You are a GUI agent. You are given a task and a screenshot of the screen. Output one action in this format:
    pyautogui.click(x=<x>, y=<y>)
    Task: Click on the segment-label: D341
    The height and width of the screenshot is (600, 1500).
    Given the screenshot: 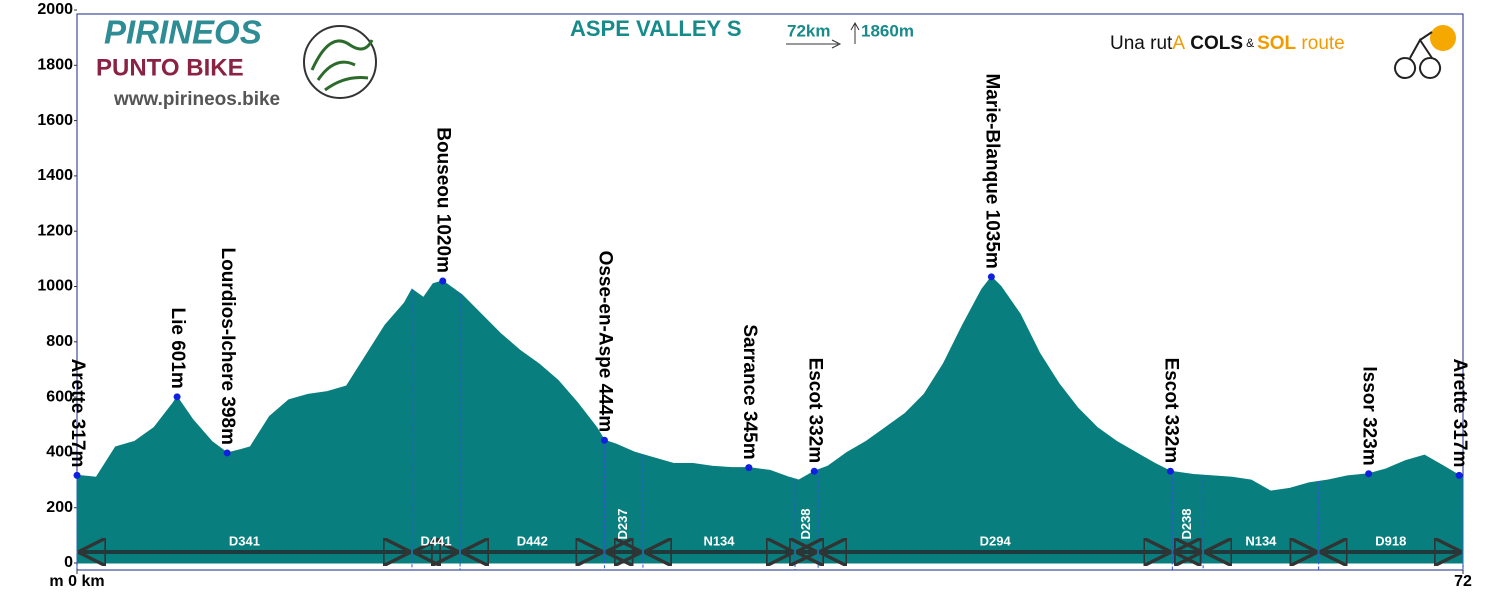 What is the action you would take?
    pyautogui.click(x=244, y=540)
    